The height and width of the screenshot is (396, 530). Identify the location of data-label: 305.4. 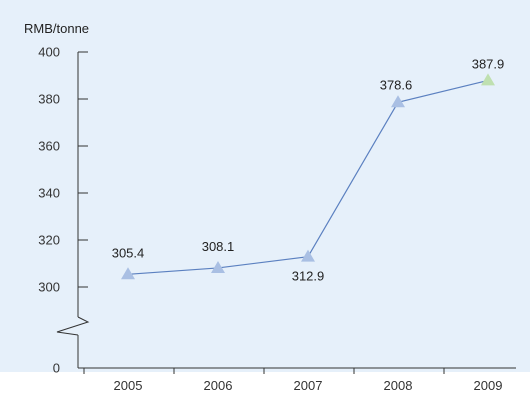
(128, 252).